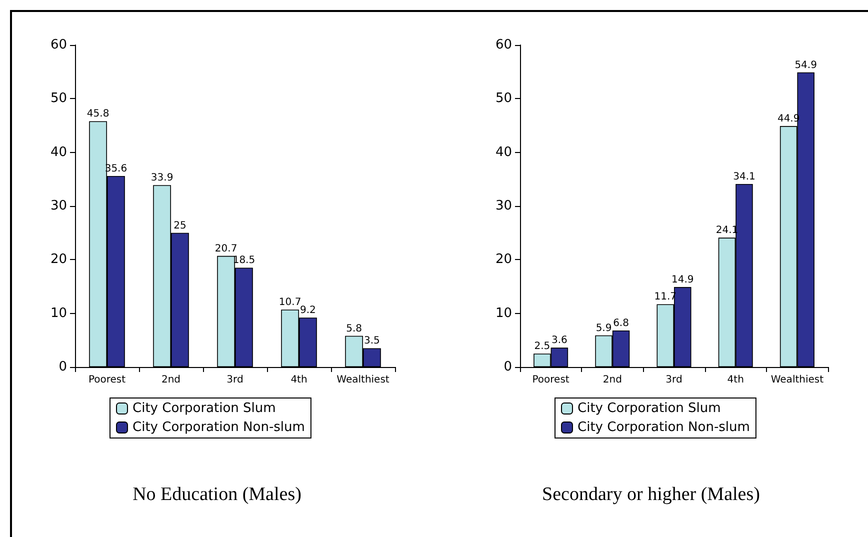 The width and height of the screenshot is (868, 537). I want to click on text: No Education (Males), so click(217, 494).